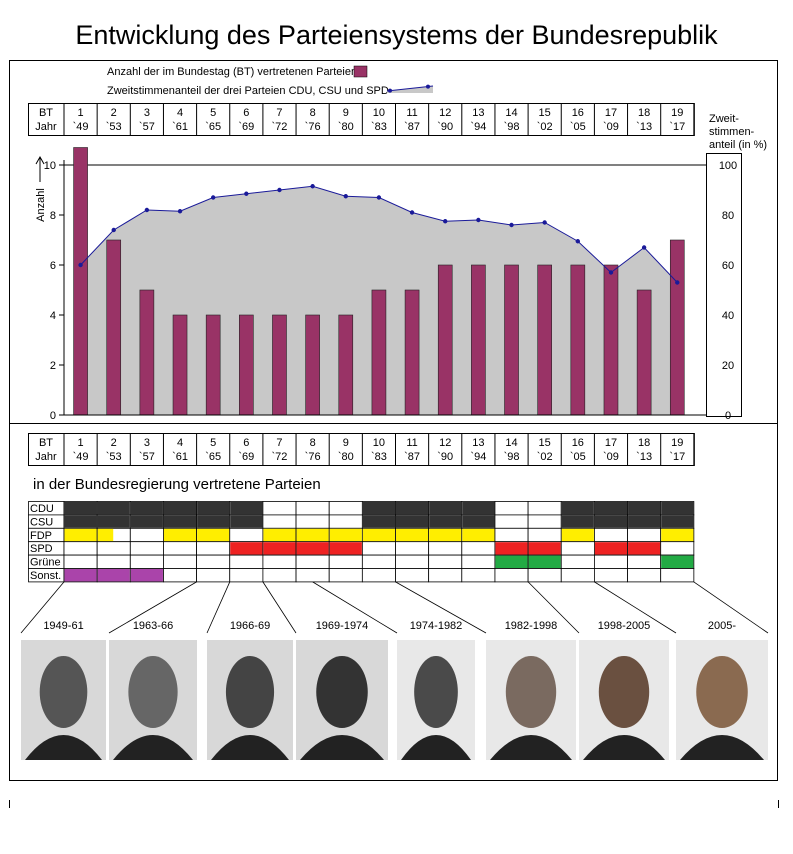  Describe the element at coordinates (578, 457) in the screenshot. I see `bottom-year-label: `05` at that location.